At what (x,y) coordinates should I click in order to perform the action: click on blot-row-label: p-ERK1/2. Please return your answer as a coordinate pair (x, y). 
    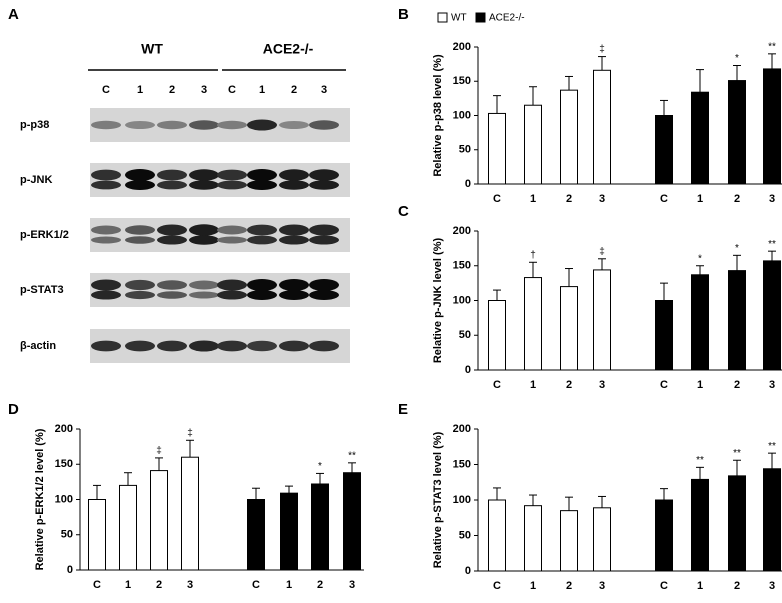
    Looking at the image, I should click on (44, 235).